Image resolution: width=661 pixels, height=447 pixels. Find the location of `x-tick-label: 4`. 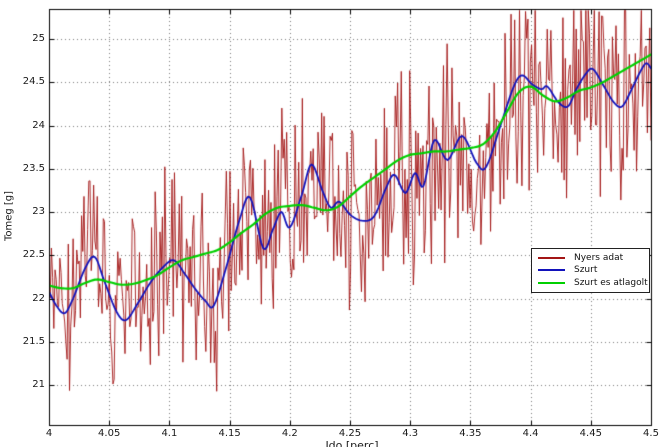

x-tick-label: 4 is located at coordinates (49, 433).